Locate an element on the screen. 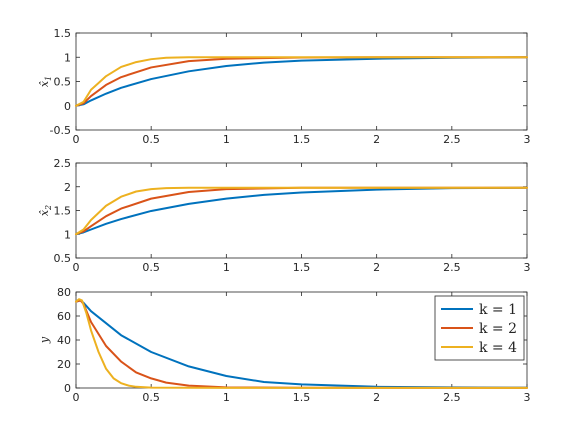  legend: k = 1 k = 2 k = 4 is located at coordinates (479, 328).